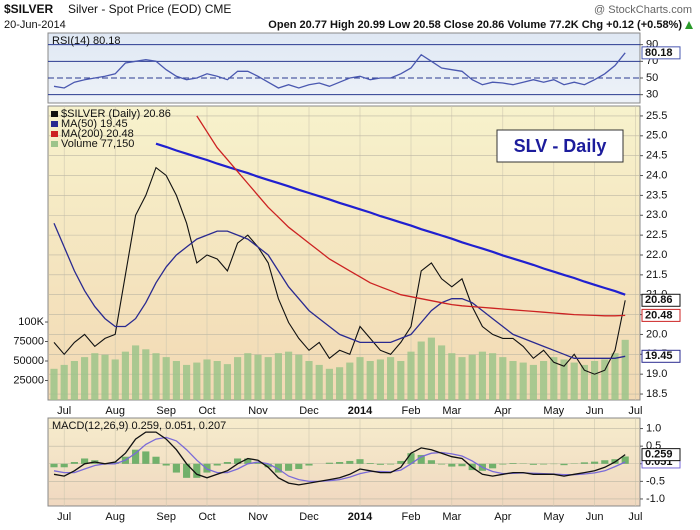 This screenshot has width=700, height=530. I want to click on y-tick-label: 18.5, so click(656, 394).